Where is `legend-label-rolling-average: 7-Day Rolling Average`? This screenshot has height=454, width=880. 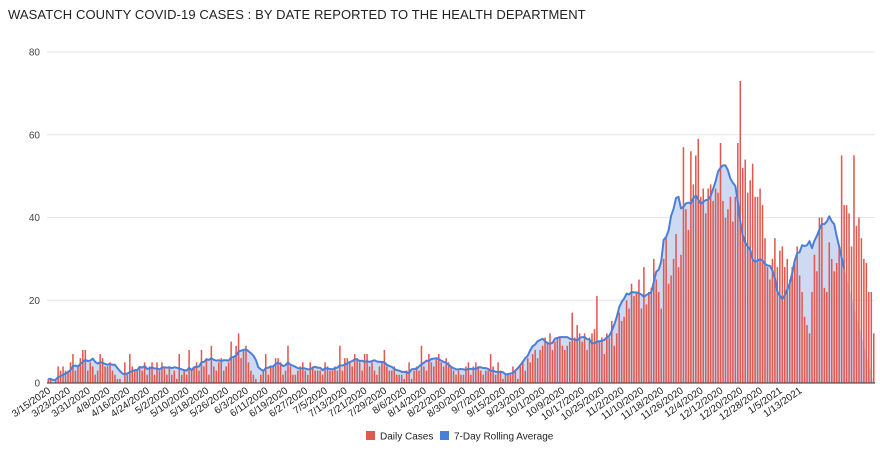 legend-label-rolling-average: 7-Day Rolling Average is located at coordinates (504, 437).